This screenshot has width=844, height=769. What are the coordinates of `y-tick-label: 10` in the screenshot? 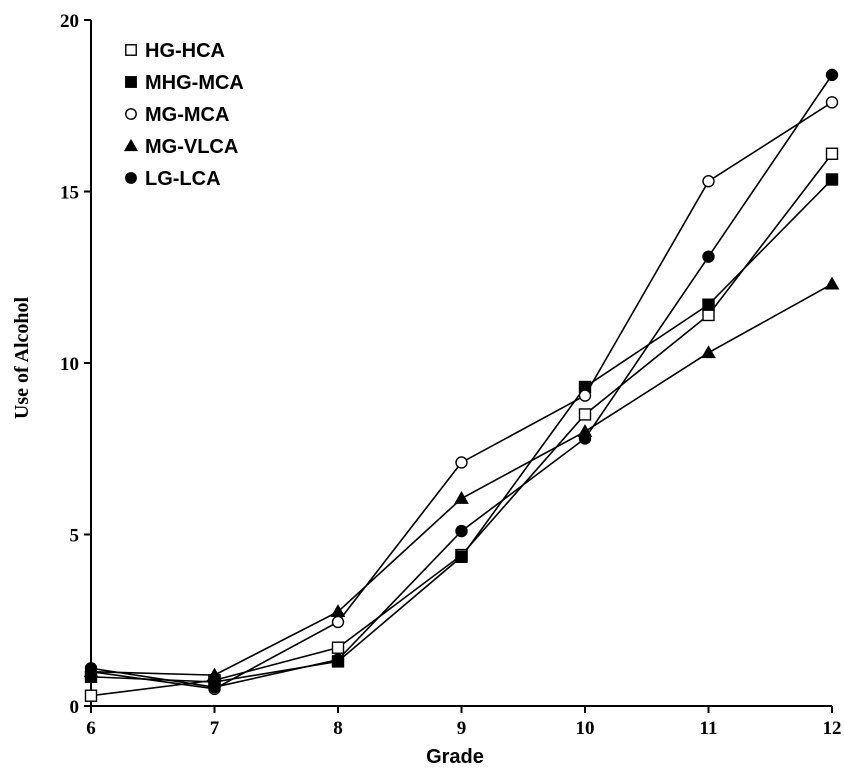 It's located at (69, 364).